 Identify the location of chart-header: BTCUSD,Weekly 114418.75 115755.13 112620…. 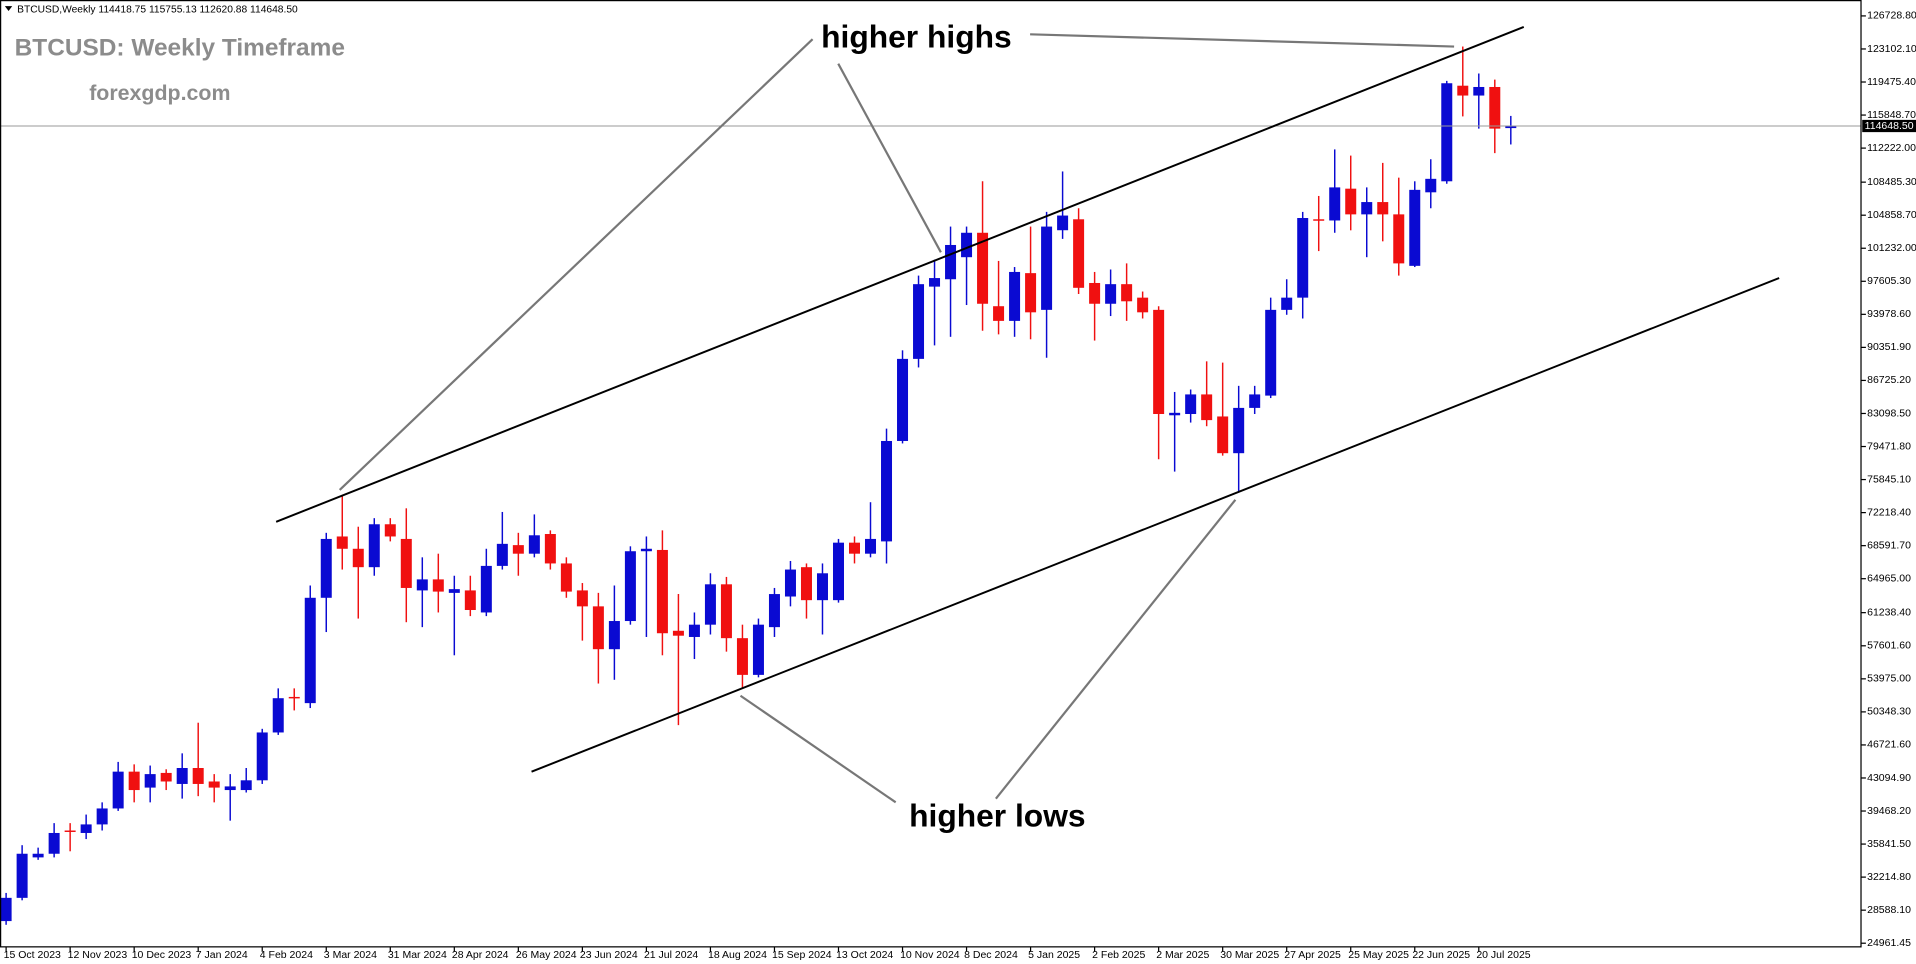
(157, 10).